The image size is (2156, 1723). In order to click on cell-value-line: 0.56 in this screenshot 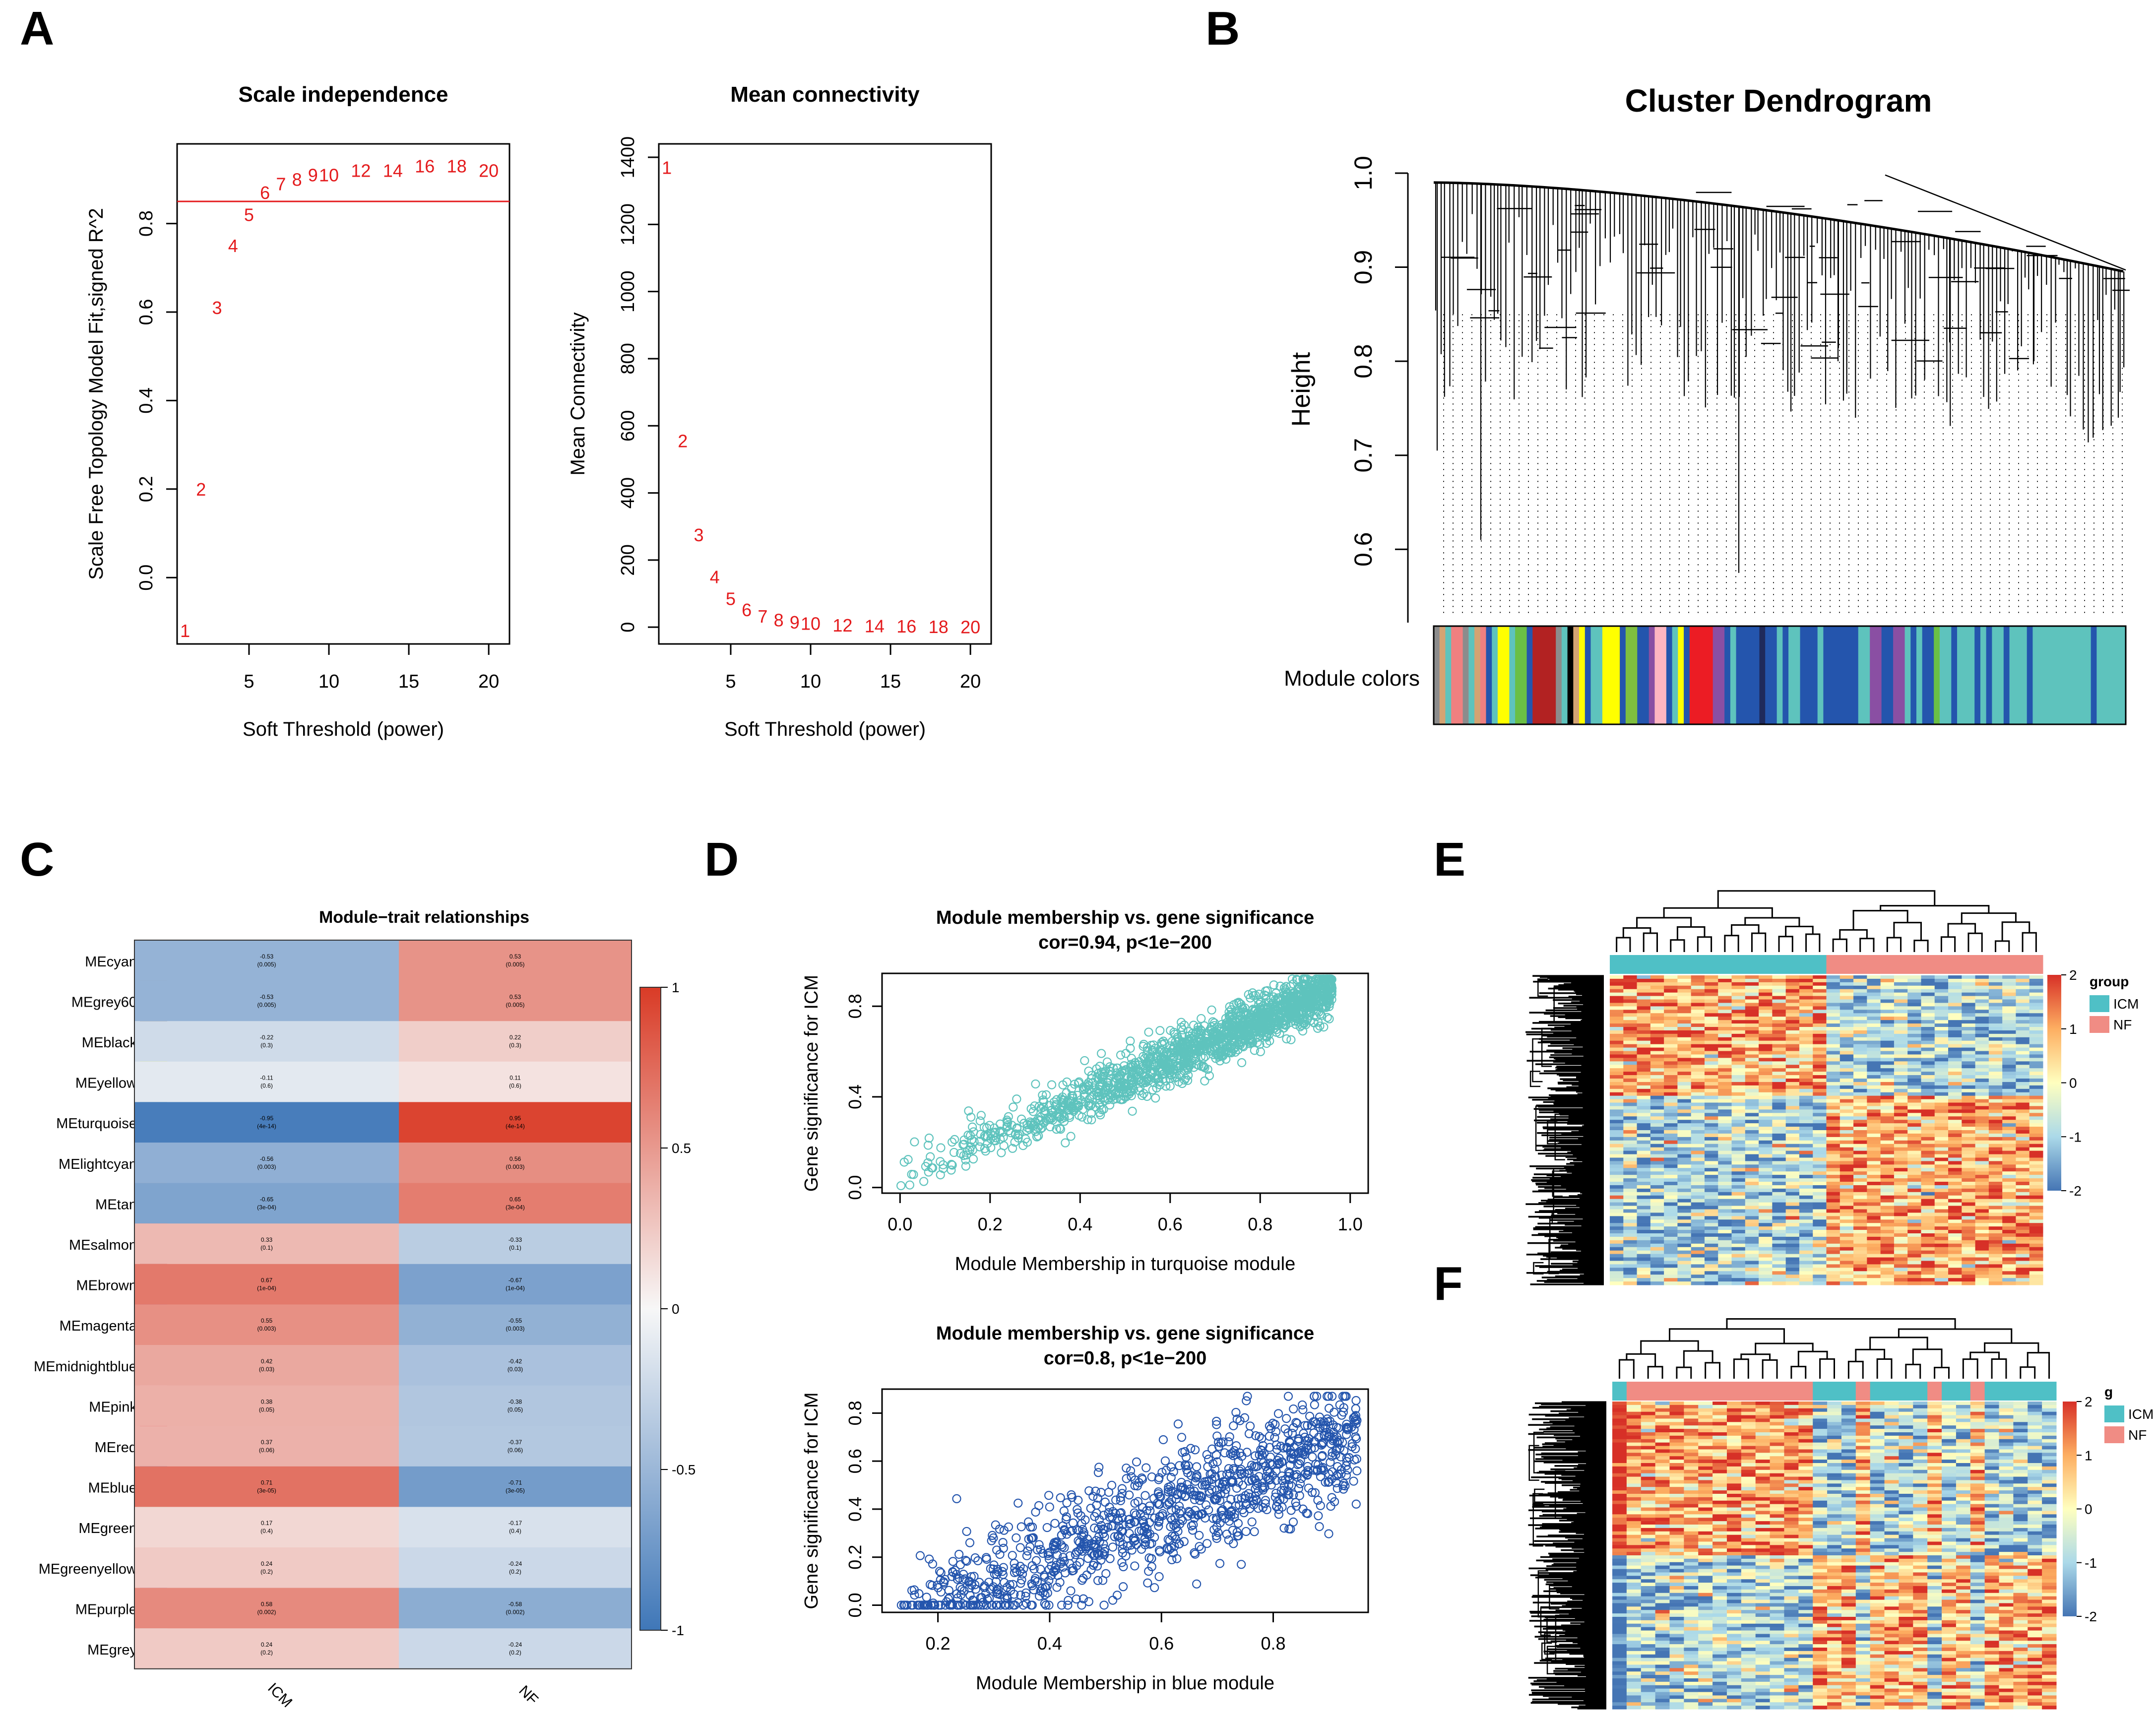, I will do `click(515, 1158)`.